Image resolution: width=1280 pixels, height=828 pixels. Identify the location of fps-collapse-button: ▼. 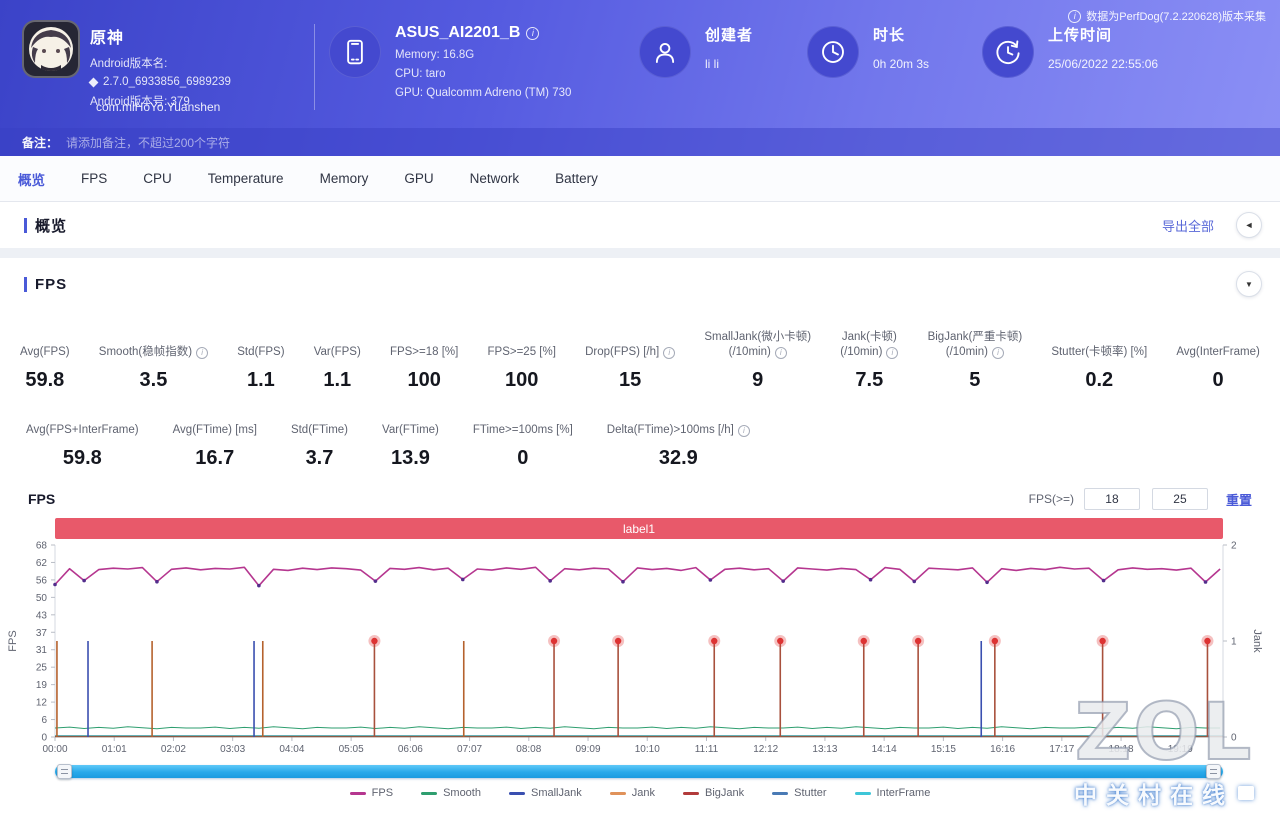
(1249, 284).